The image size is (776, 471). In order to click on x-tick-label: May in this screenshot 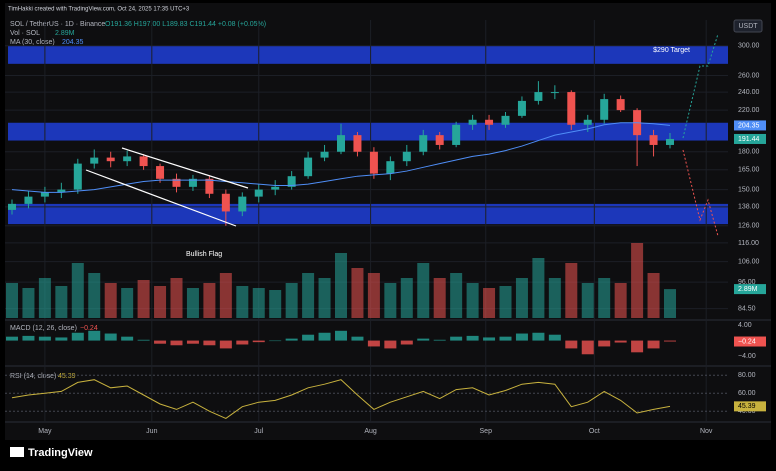, I will do `click(45, 431)`.